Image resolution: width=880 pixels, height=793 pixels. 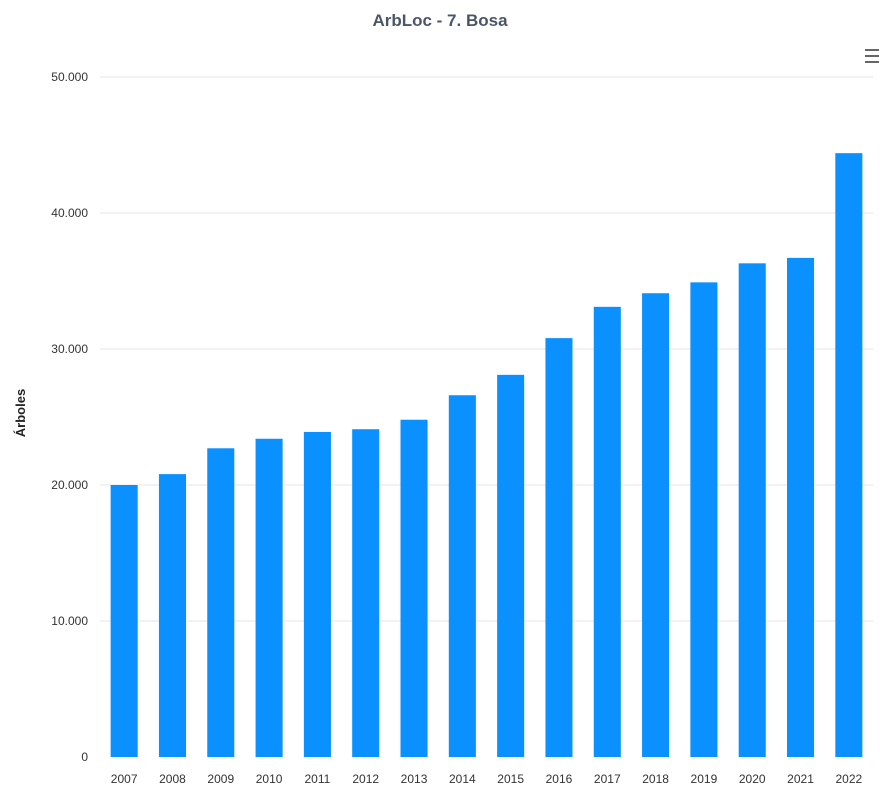 I want to click on x-tick-label: 2007, so click(x=124, y=779).